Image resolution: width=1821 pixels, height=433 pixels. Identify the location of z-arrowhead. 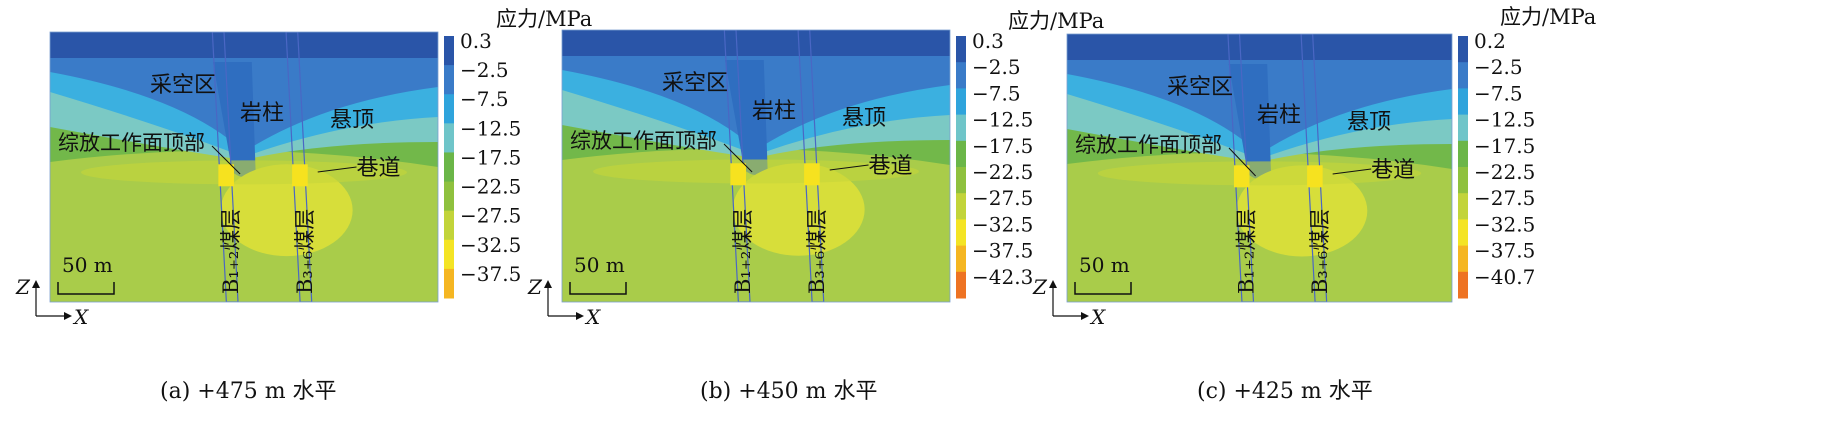
(1053, 284).